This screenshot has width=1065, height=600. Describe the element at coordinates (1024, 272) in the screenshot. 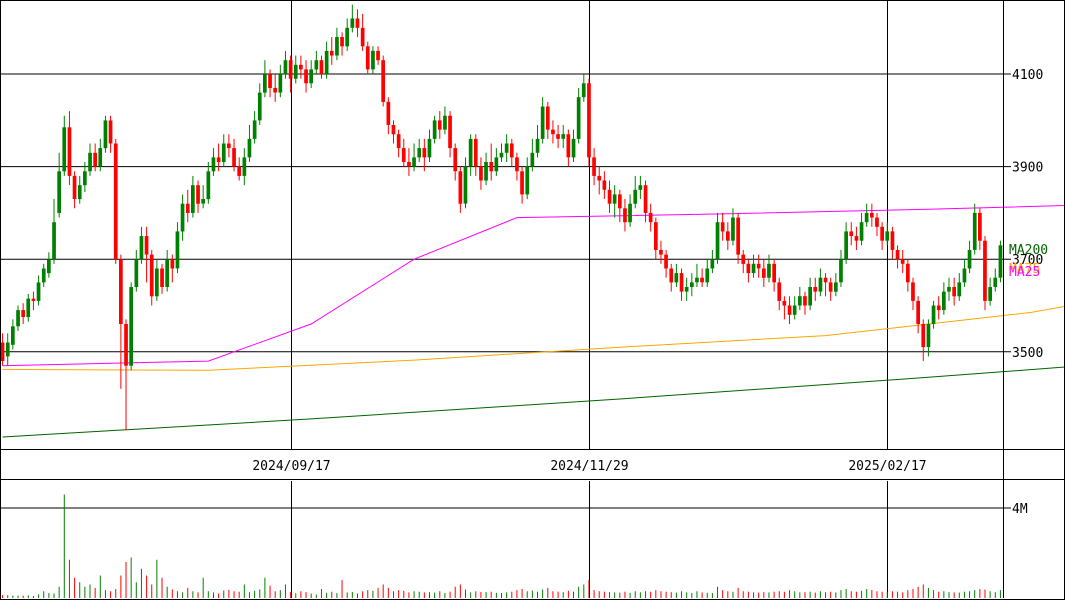

I see `ma-label-ma25: MA25` at that location.